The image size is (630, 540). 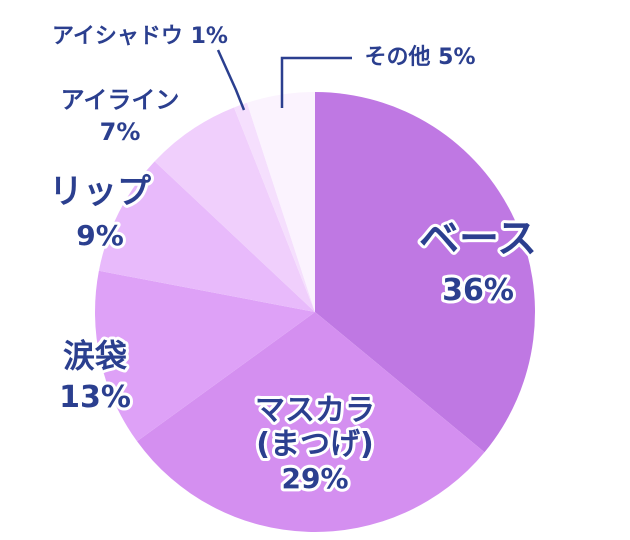 What do you see at coordinates (100, 235) in the screenshot?
I see `slice-value-lip: 9%` at bounding box center [100, 235].